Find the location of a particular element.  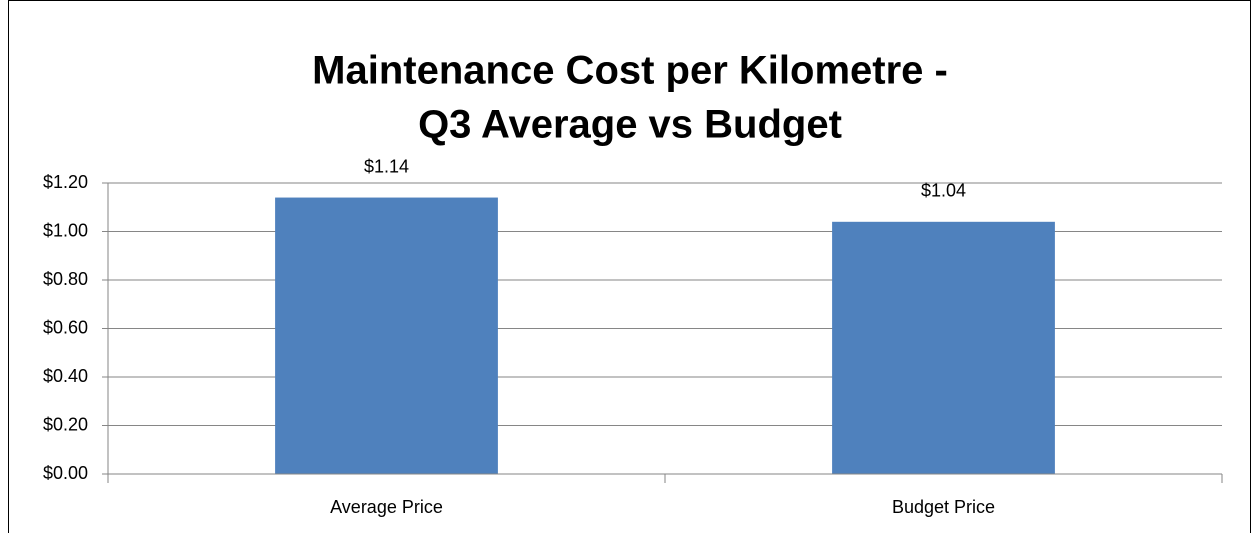

y-tick-label: $1.20 is located at coordinates (65, 182).